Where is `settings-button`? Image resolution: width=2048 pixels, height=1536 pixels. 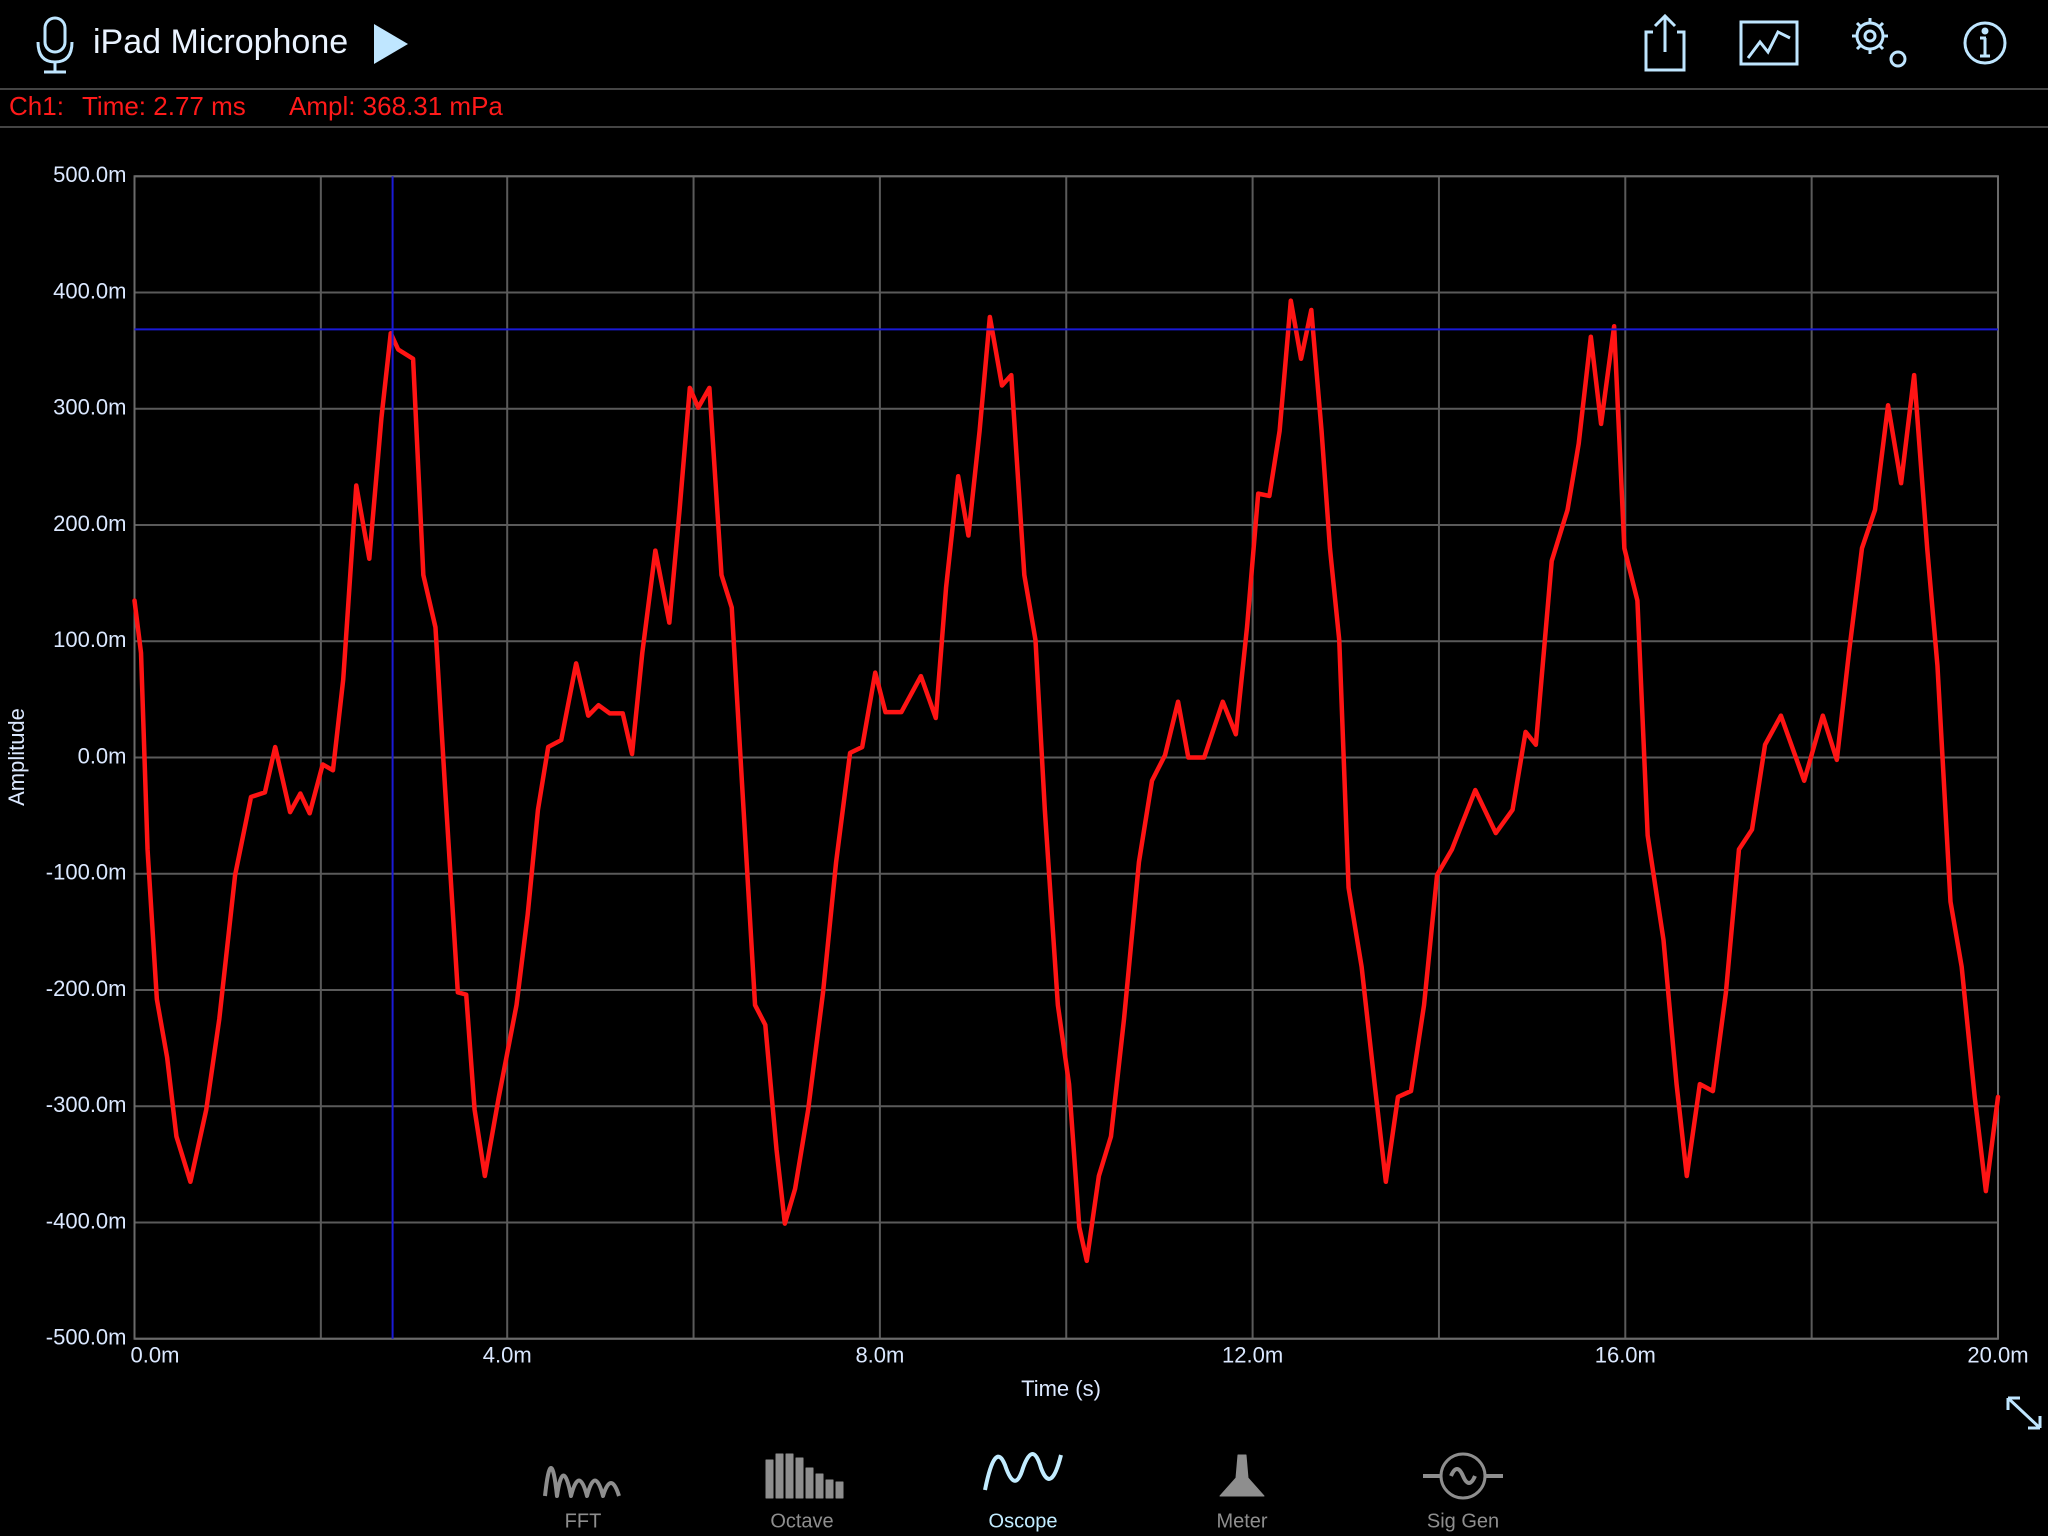
settings-button is located at coordinates (1879, 43).